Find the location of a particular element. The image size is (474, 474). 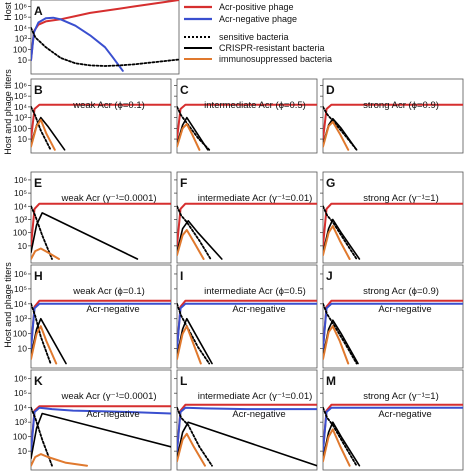

panel-label-a: A is located at coordinates (38, 11).